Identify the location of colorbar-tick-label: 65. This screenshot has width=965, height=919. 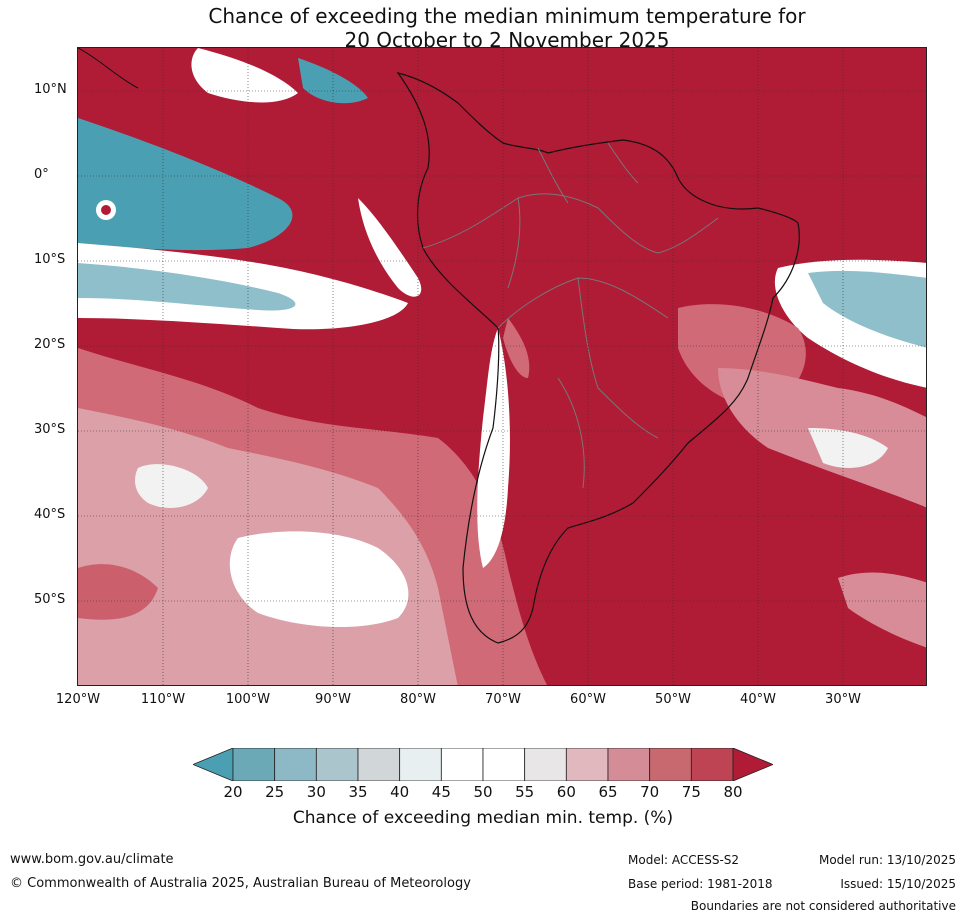
(608, 792).